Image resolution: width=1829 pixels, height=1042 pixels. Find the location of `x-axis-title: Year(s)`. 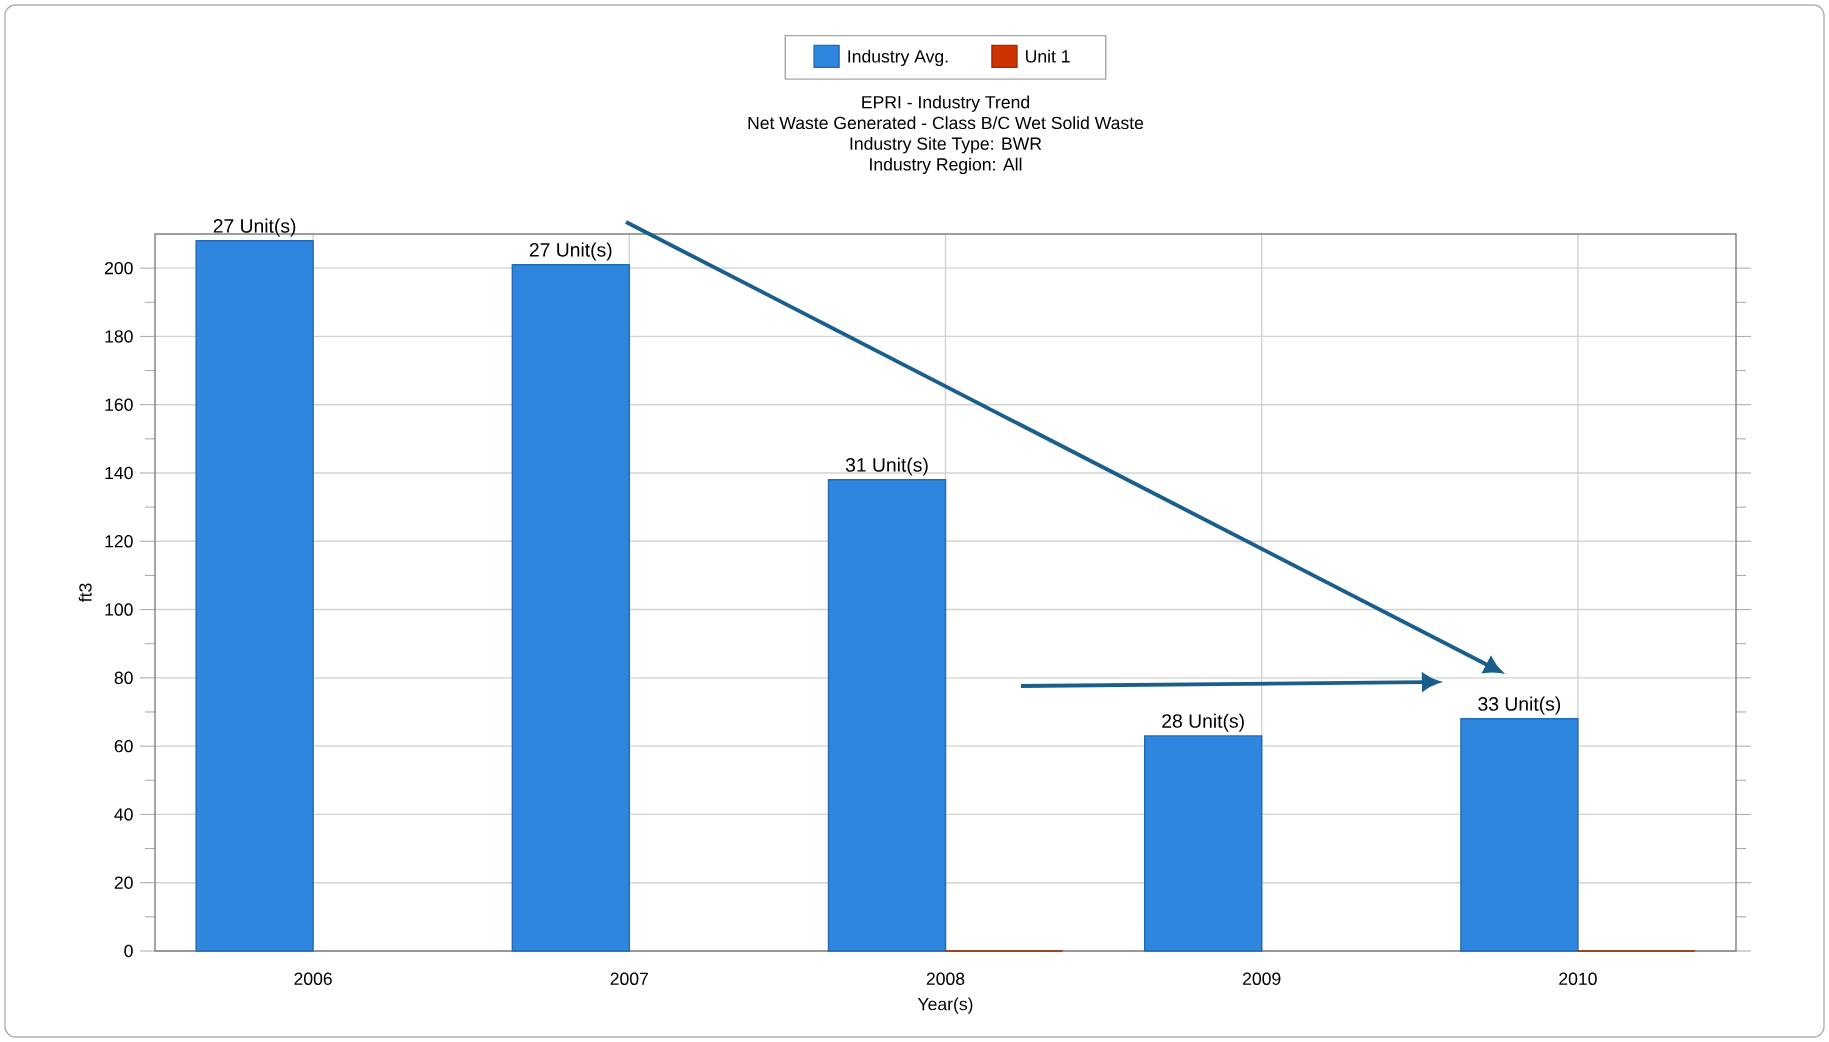

x-axis-title: Year(s) is located at coordinates (945, 1005).